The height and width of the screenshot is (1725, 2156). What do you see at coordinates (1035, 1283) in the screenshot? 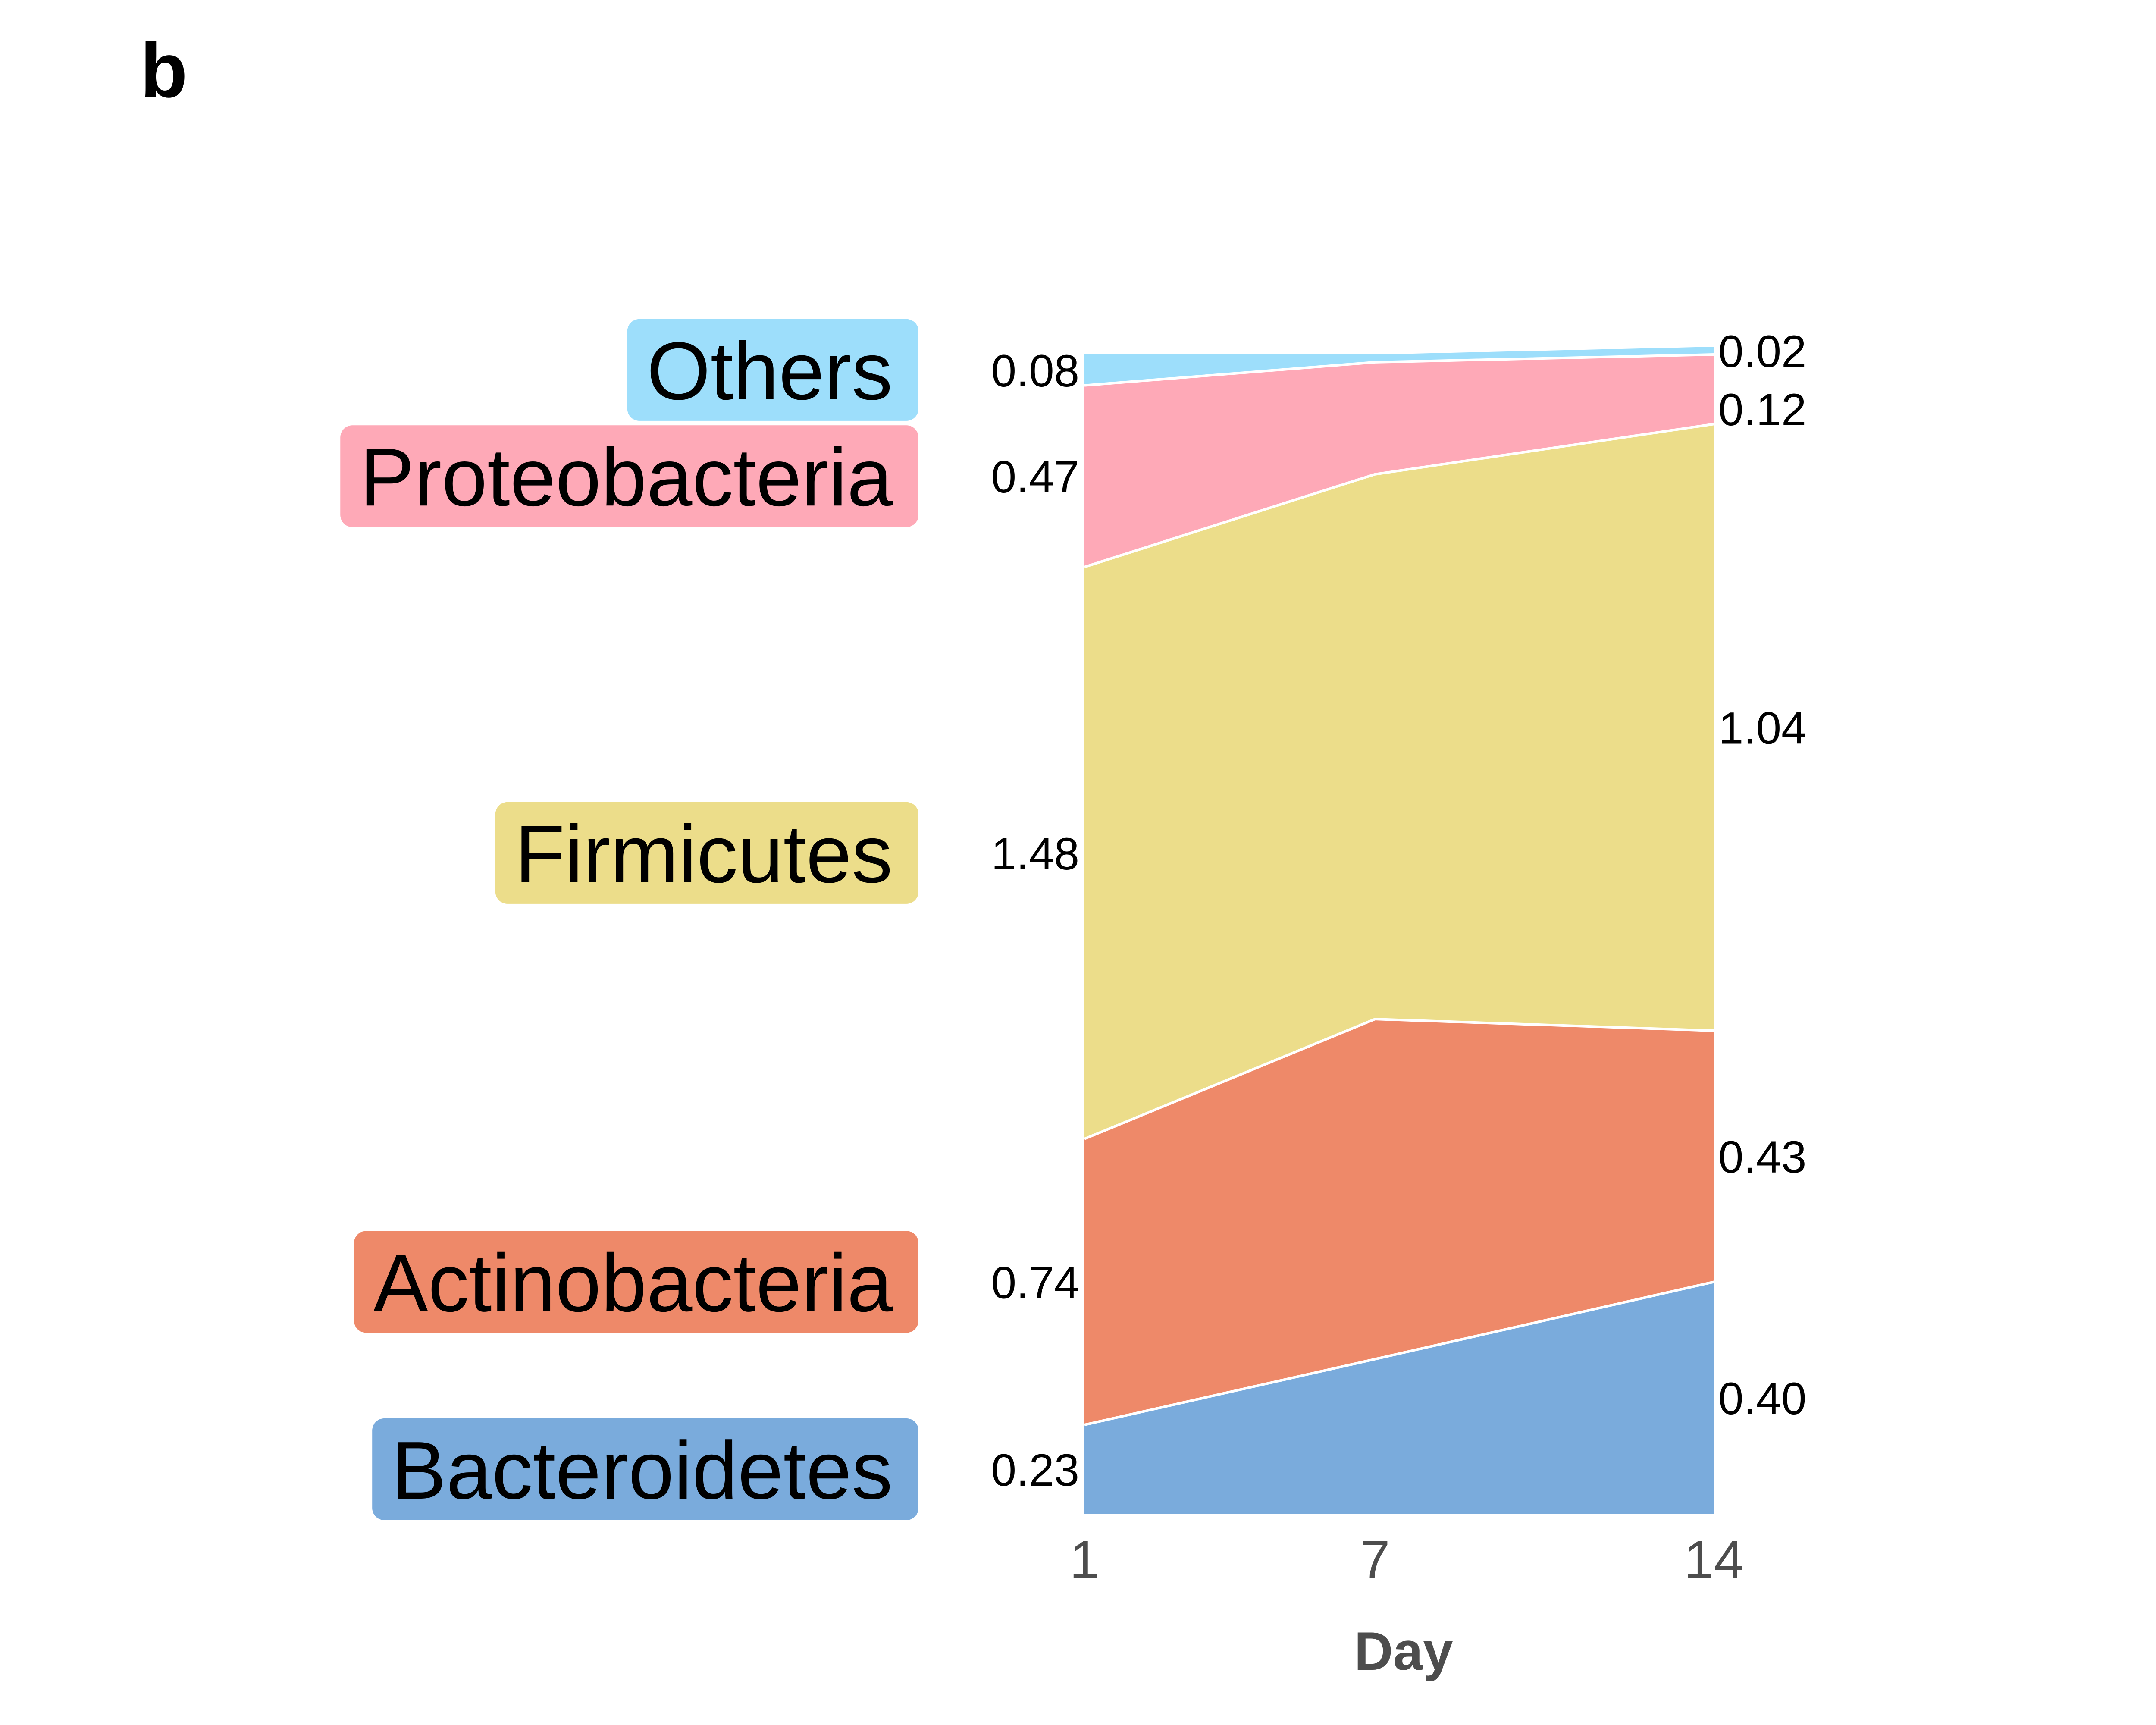
I see `start-value-actinobacteria: 0.74` at bounding box center [1035, 1283].